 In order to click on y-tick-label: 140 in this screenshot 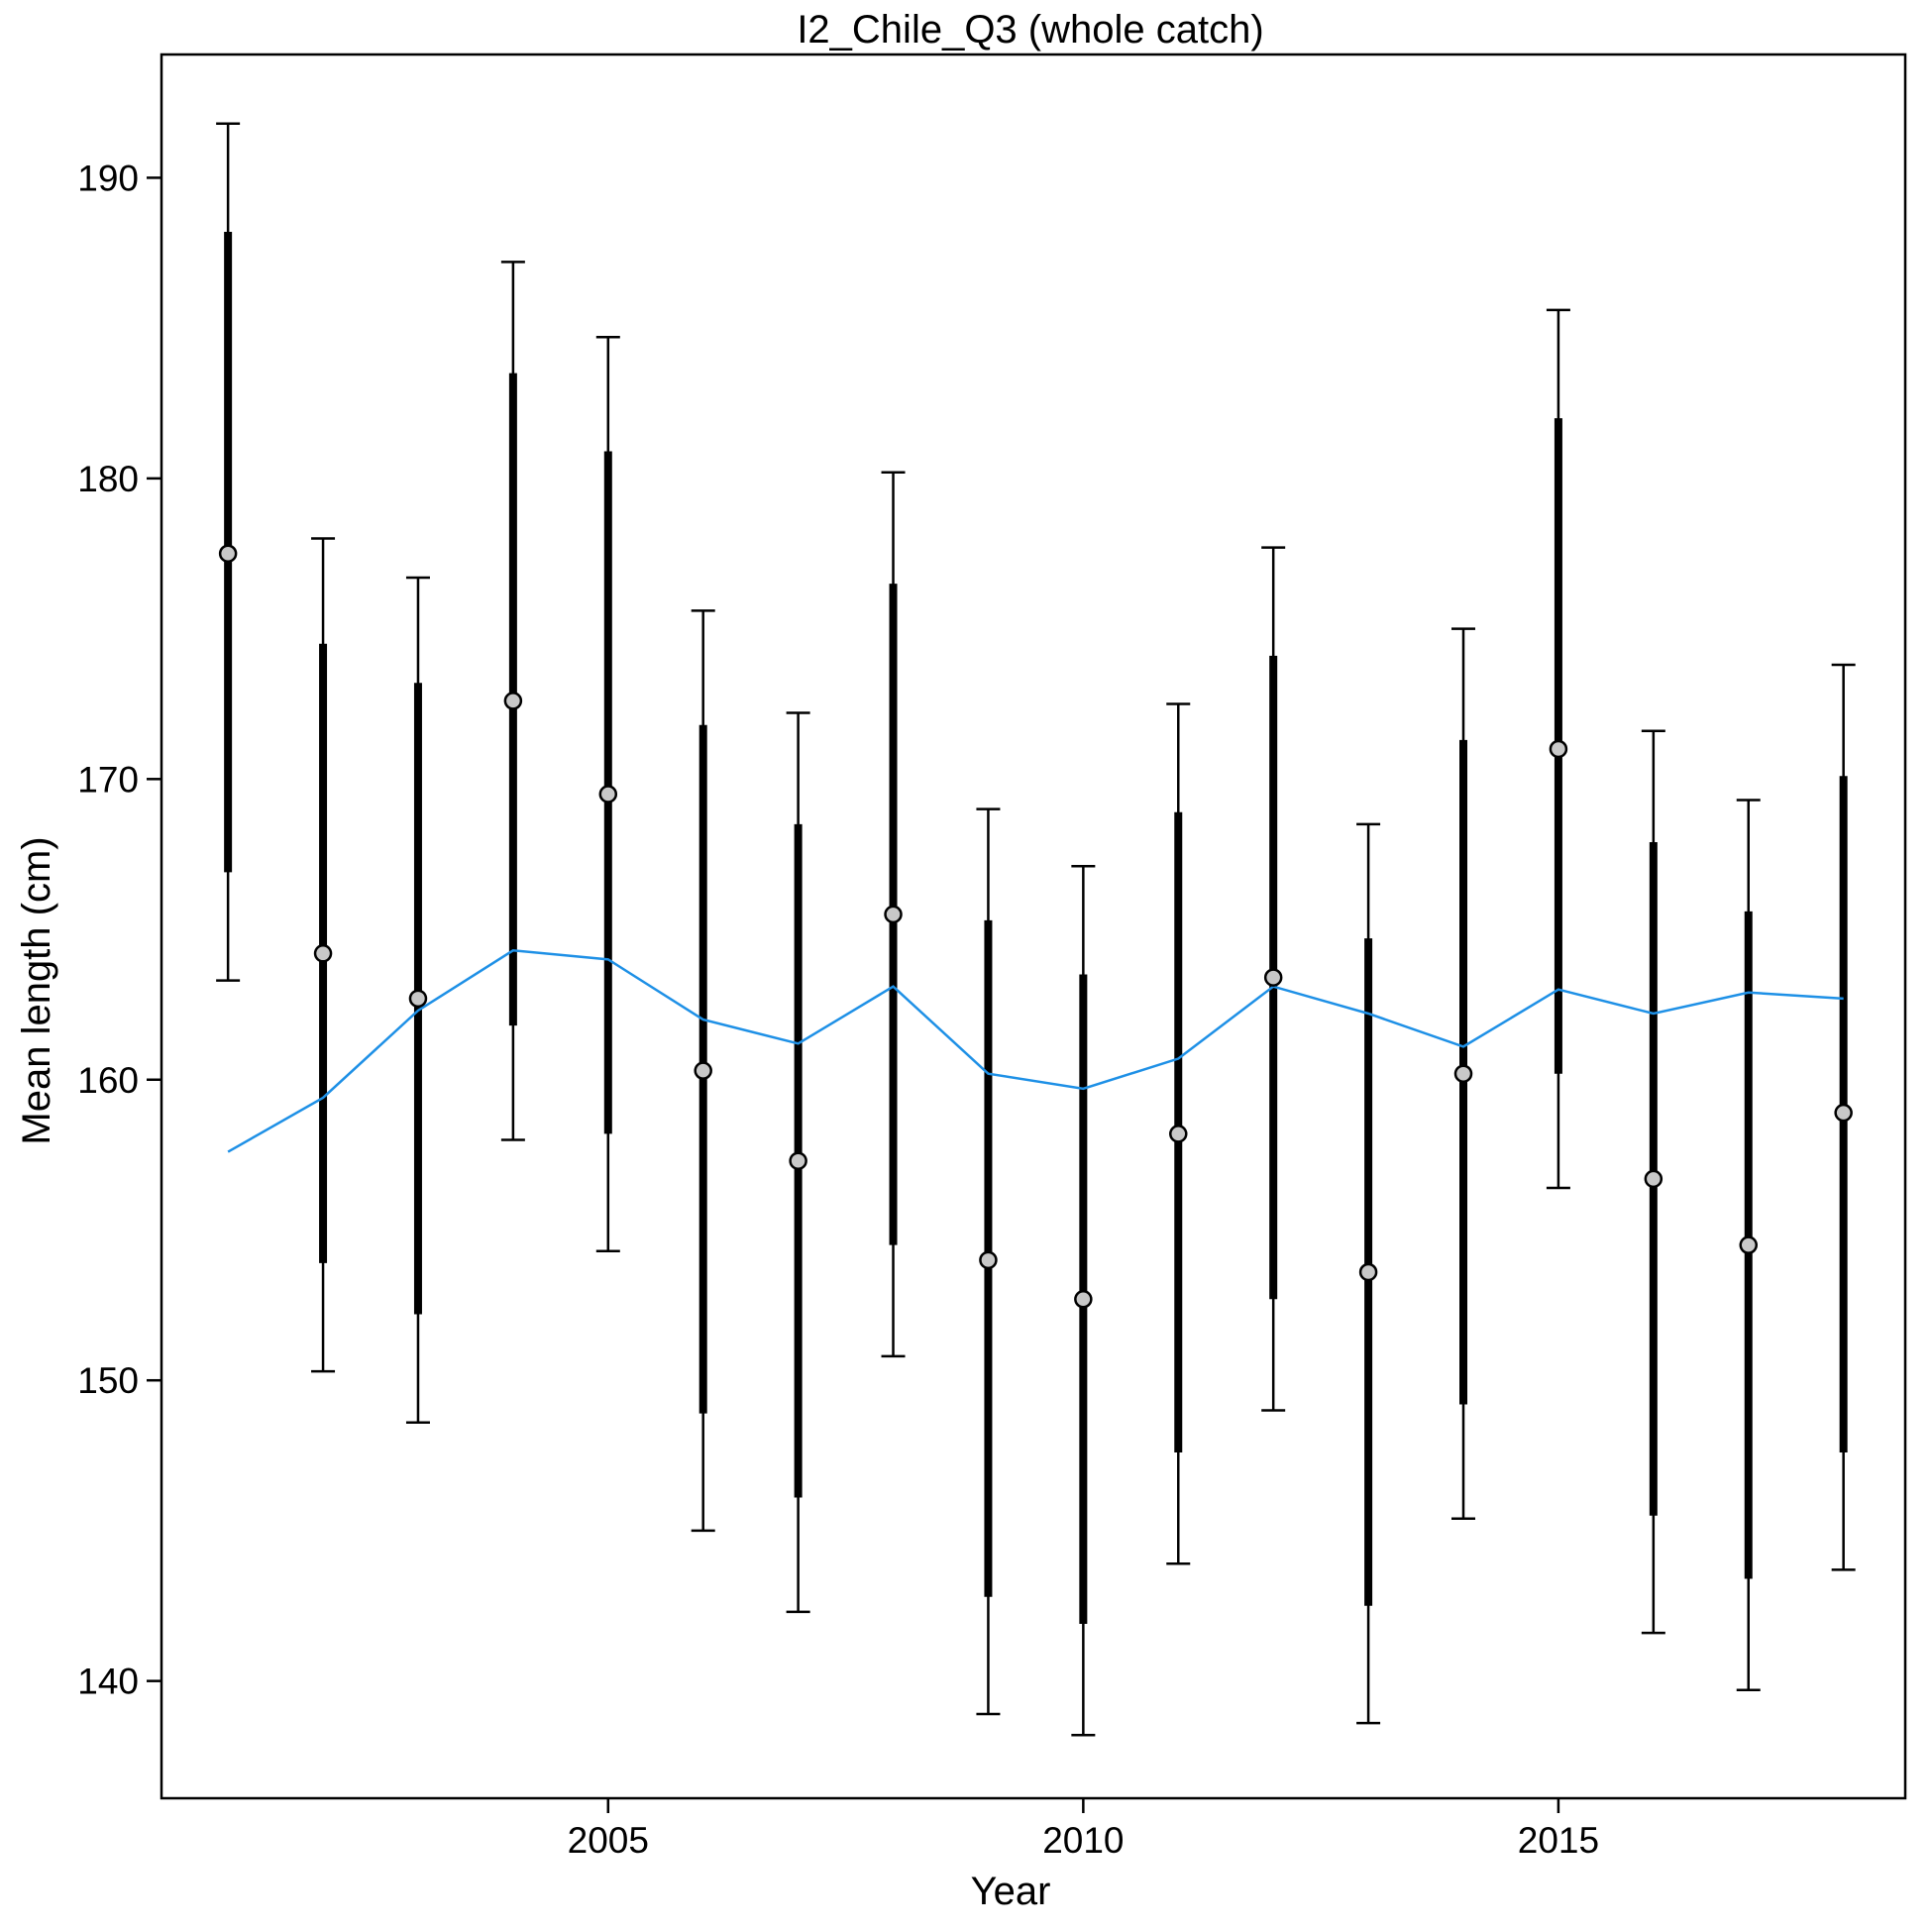, I will do `click(108, 1682)`.